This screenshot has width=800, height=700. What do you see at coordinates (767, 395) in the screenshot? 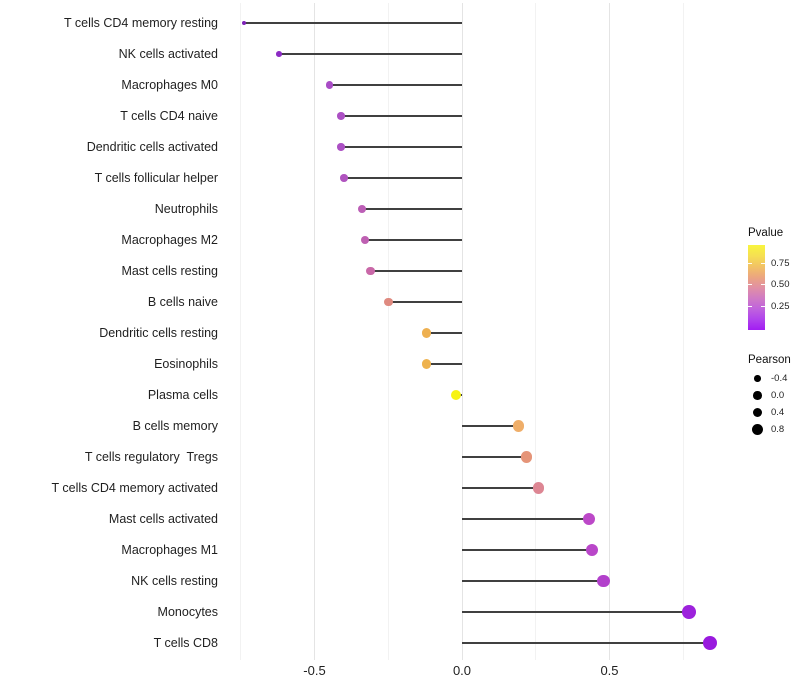
I see `pearson-legend-row: 0.0` at bounding box center [767, 395].